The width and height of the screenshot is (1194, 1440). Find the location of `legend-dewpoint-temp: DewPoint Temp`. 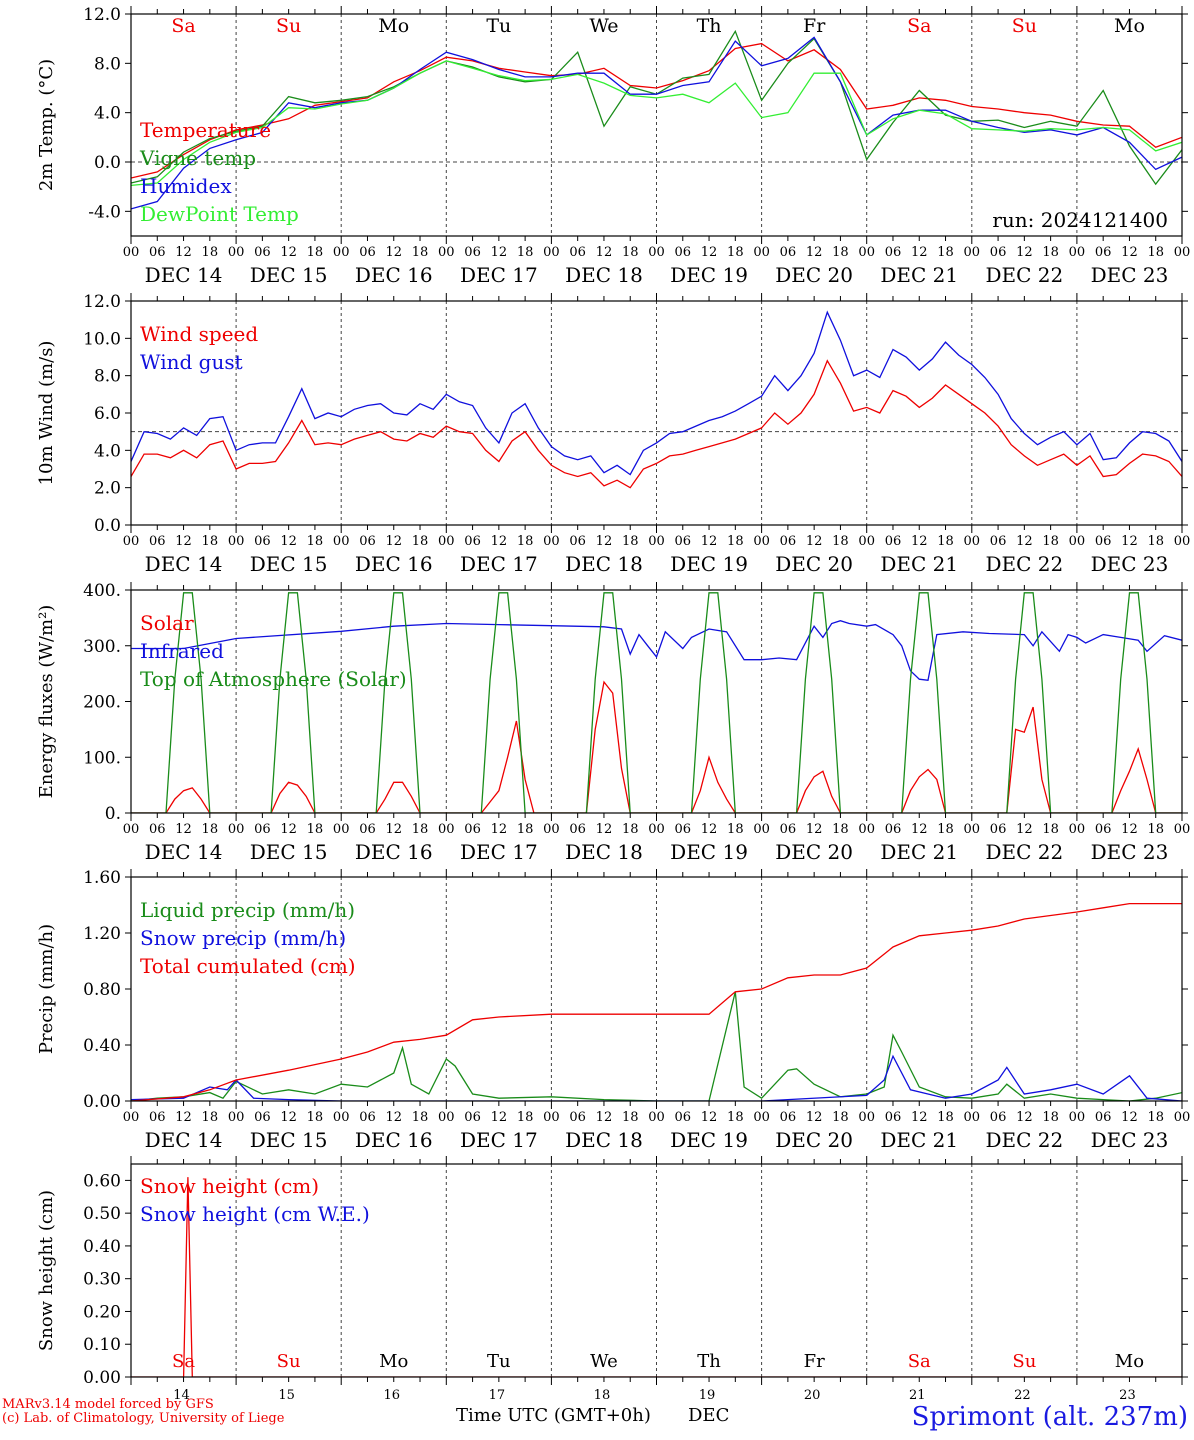

legend-dewpoint-temp: DewPoint Temp is located at coordinates (219, 214).